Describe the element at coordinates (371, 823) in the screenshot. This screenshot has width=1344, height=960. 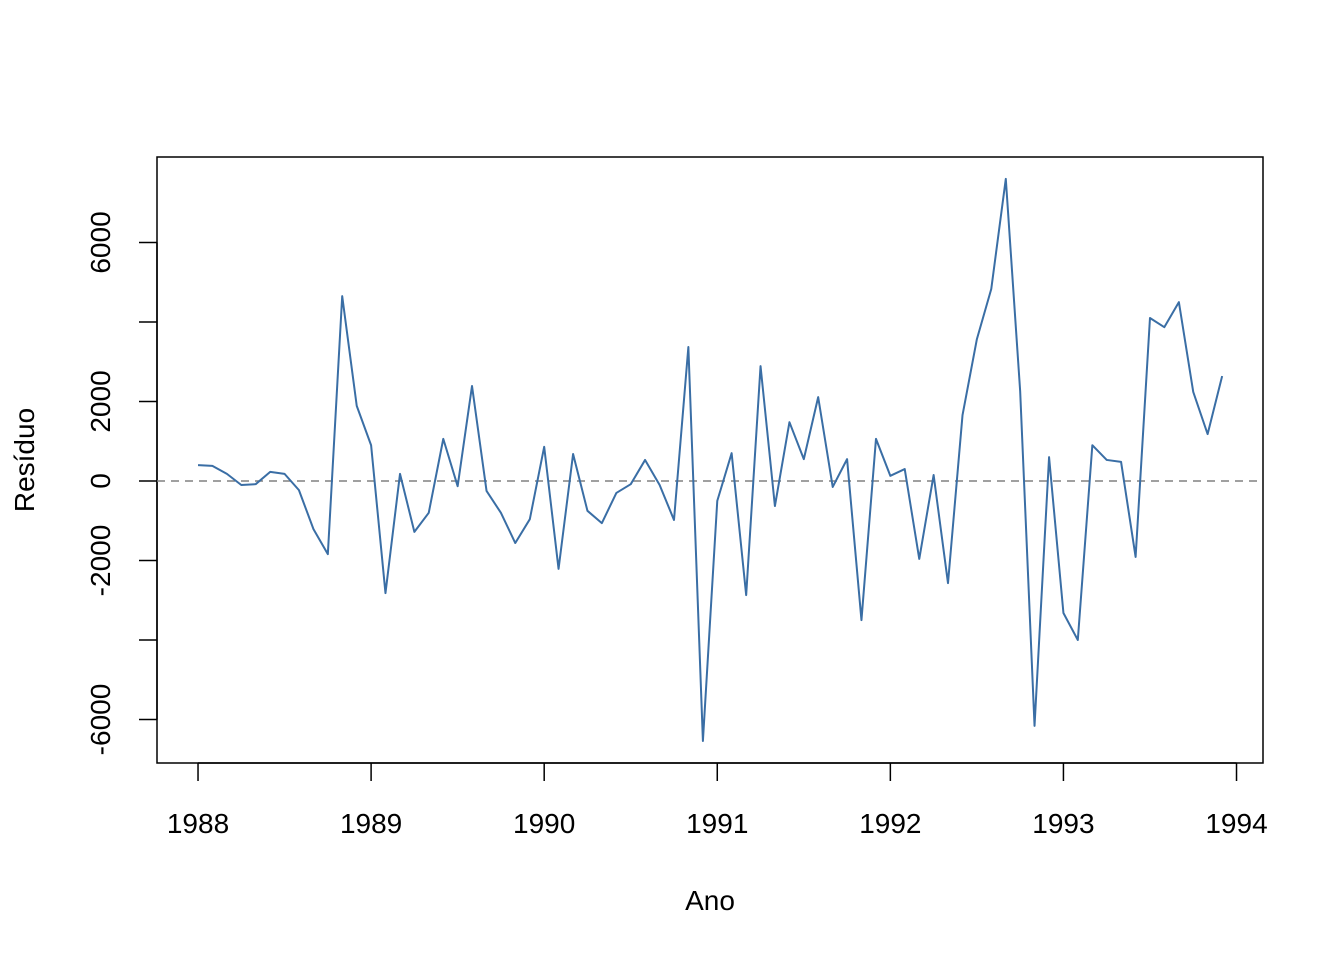
I see `x-tick-label: 1989` at that location.